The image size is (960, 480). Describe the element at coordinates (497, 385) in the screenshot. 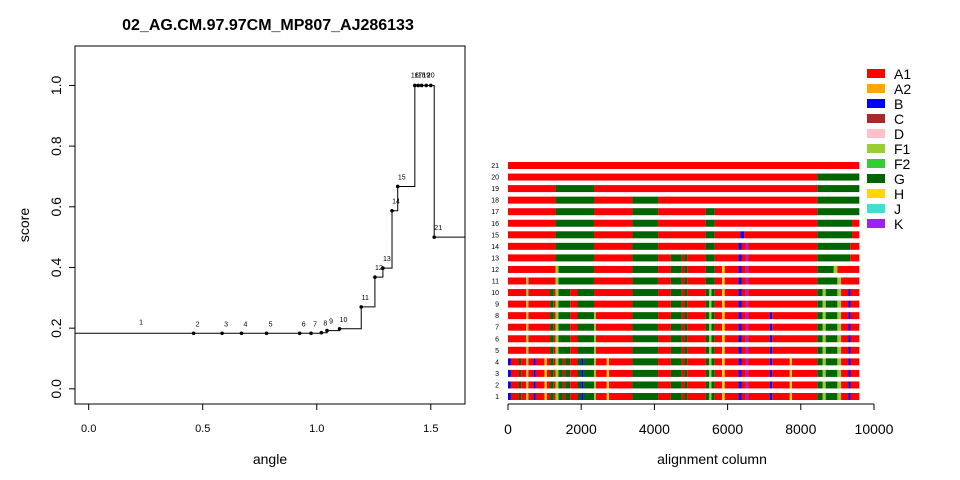

I see `row-label: 2` at that location.